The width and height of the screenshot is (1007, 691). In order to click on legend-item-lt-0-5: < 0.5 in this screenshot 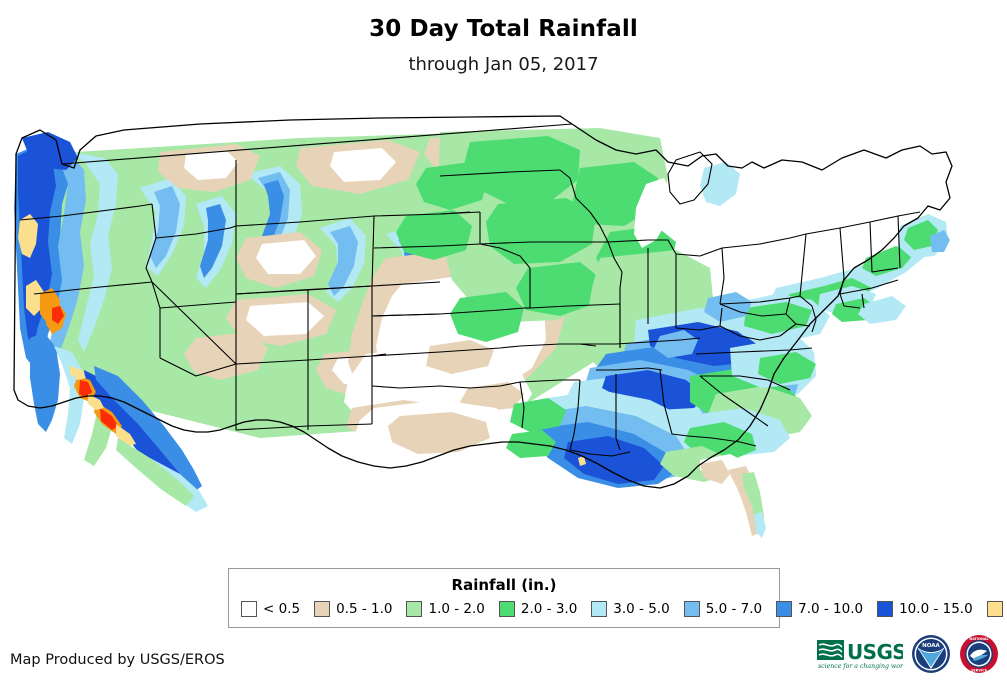, I will do `click(270, 609)`.